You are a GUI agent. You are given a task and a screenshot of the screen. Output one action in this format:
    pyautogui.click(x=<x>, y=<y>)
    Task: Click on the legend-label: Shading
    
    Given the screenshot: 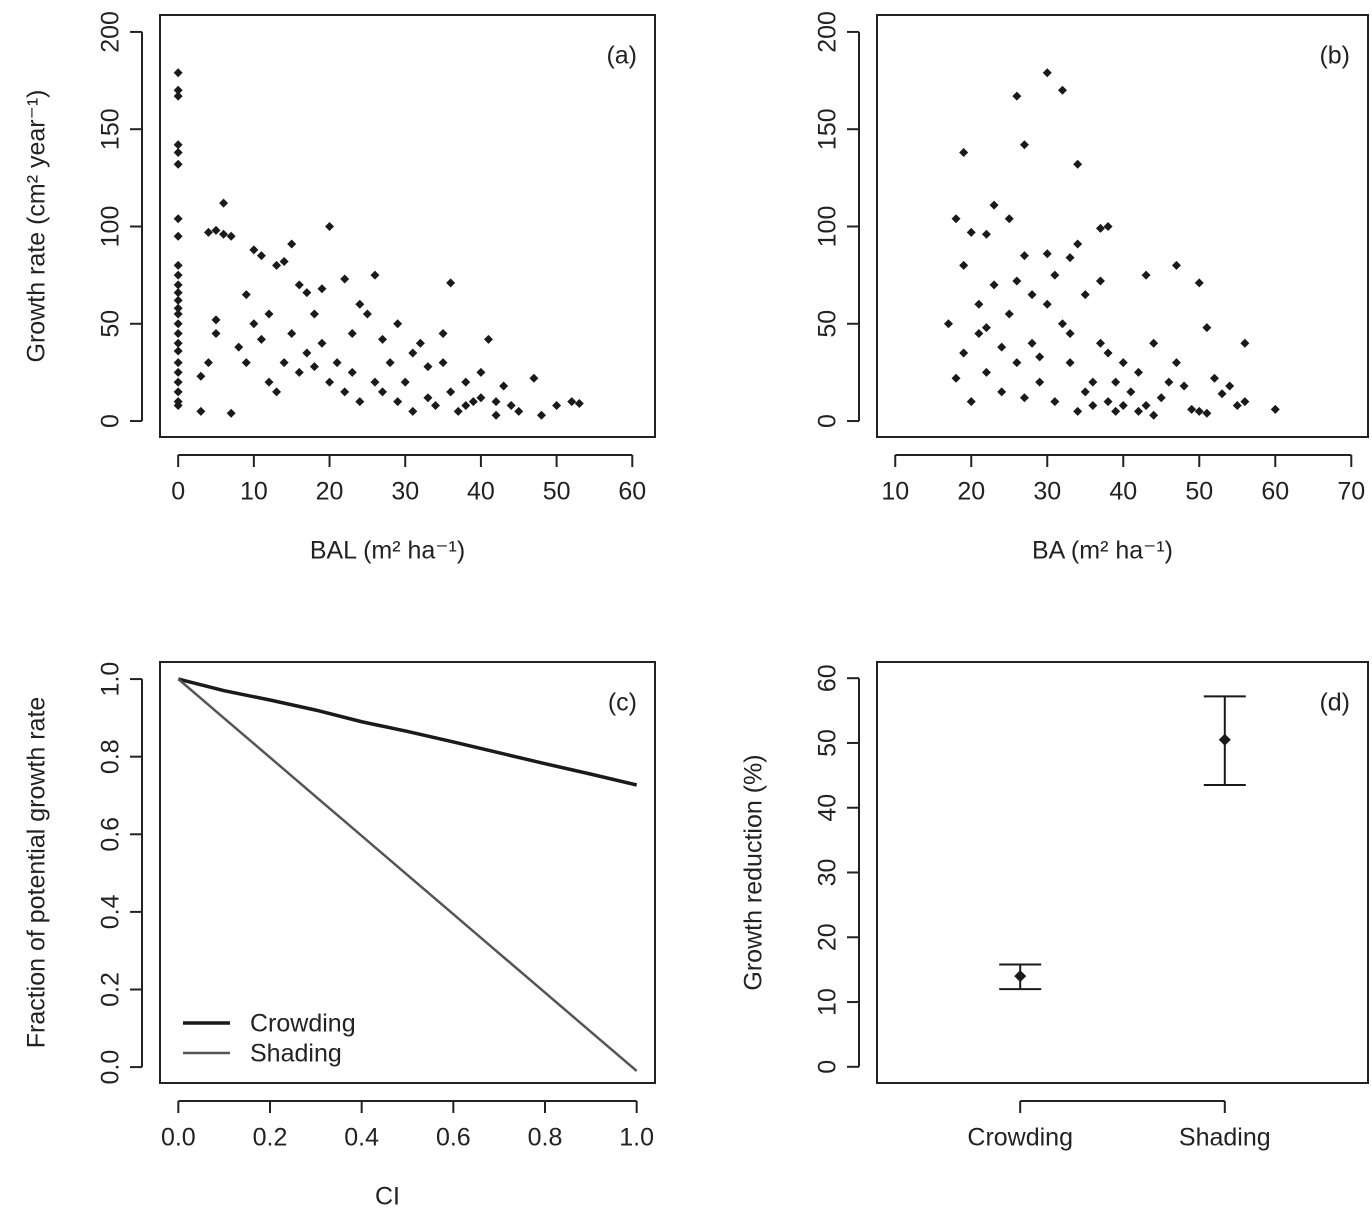 What is the action you would take?
    pyautogui.click(x=296, y=1054)
    